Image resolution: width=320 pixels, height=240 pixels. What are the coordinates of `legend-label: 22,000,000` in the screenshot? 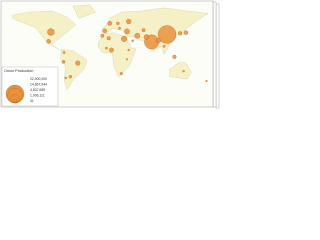 It's located at (38, 79).